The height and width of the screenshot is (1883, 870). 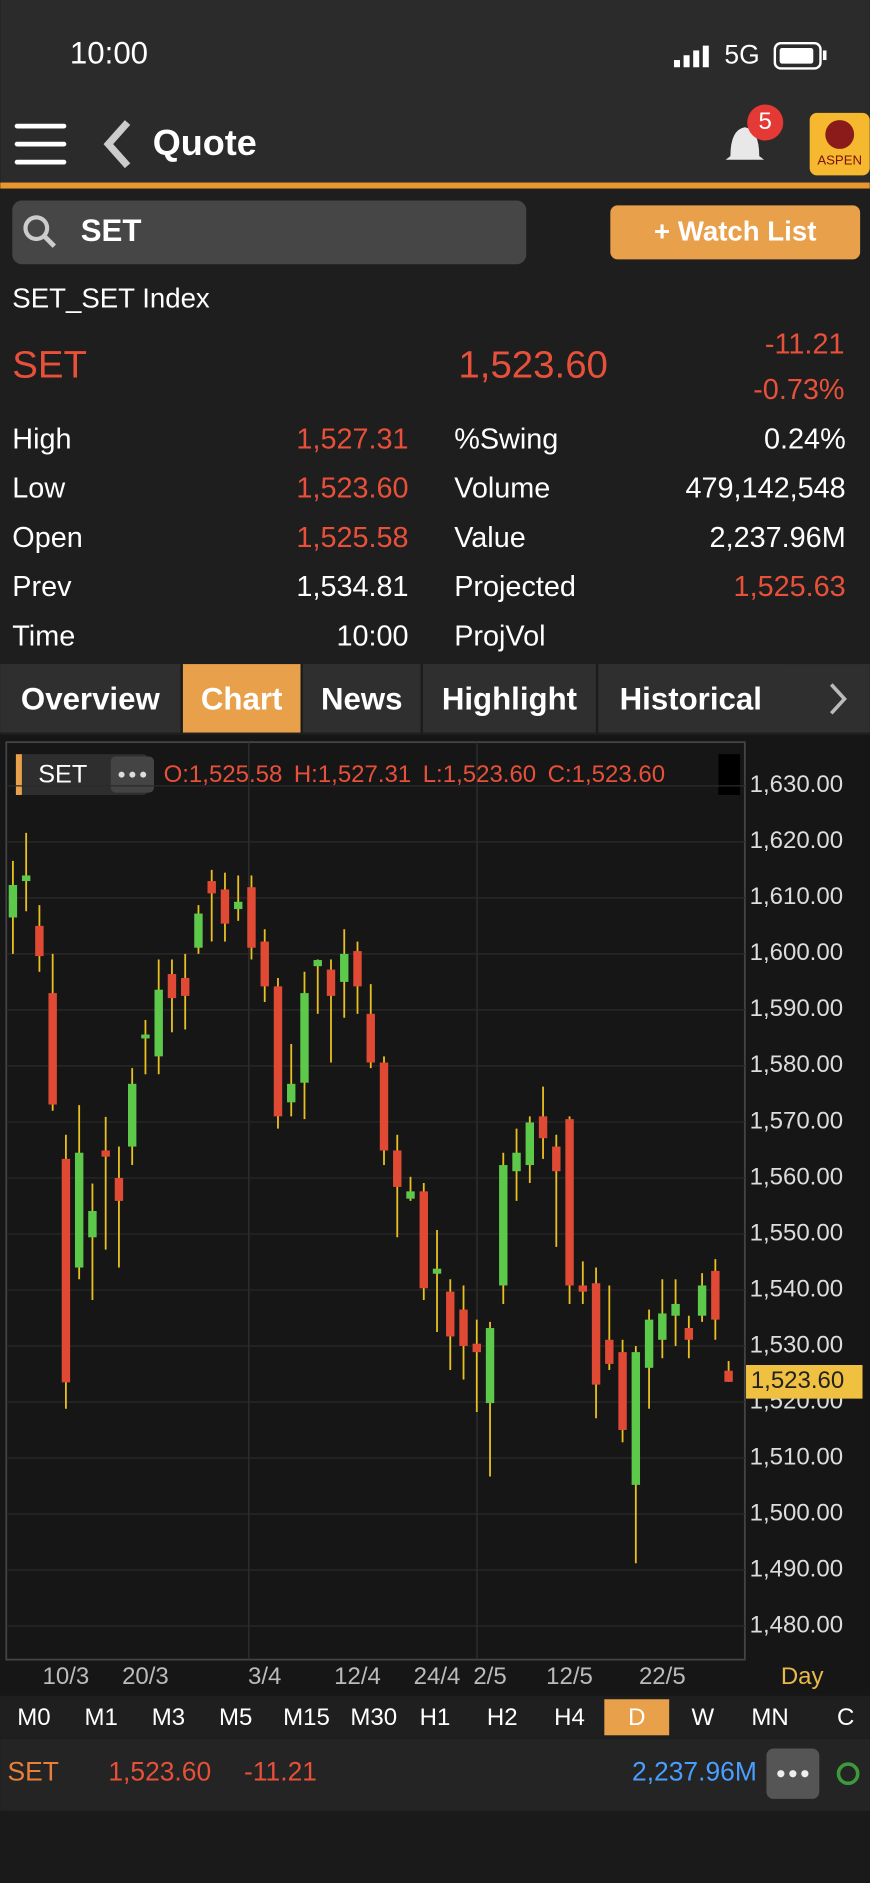 I want to click on y-tick-label: 1,550.00, so click(x=796, y=1232).